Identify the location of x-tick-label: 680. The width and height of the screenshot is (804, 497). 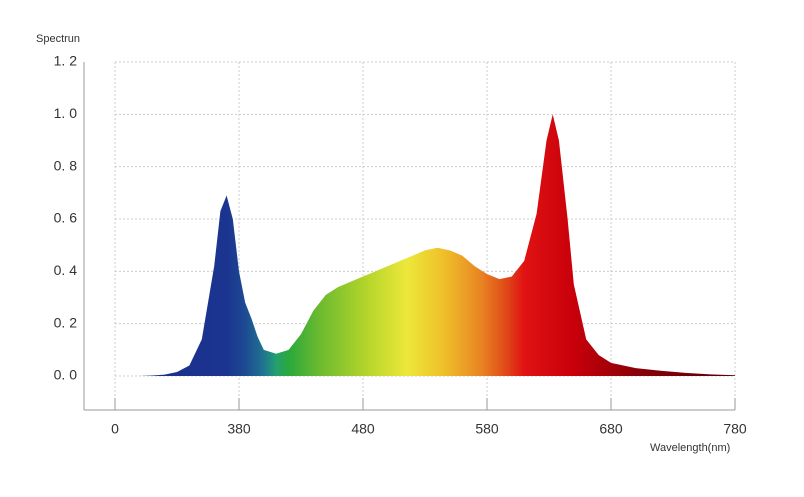
(611, 429).